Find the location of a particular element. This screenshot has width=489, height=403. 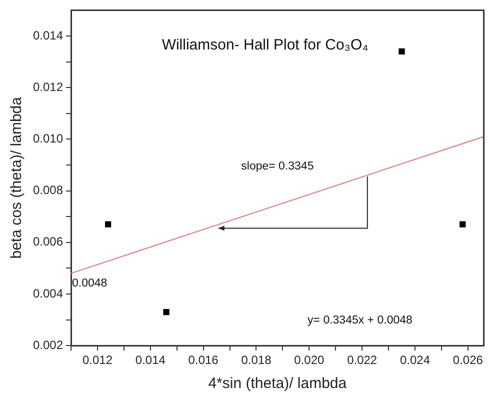

x-tick-label: 0.024 is located at coordinates (415, 360).